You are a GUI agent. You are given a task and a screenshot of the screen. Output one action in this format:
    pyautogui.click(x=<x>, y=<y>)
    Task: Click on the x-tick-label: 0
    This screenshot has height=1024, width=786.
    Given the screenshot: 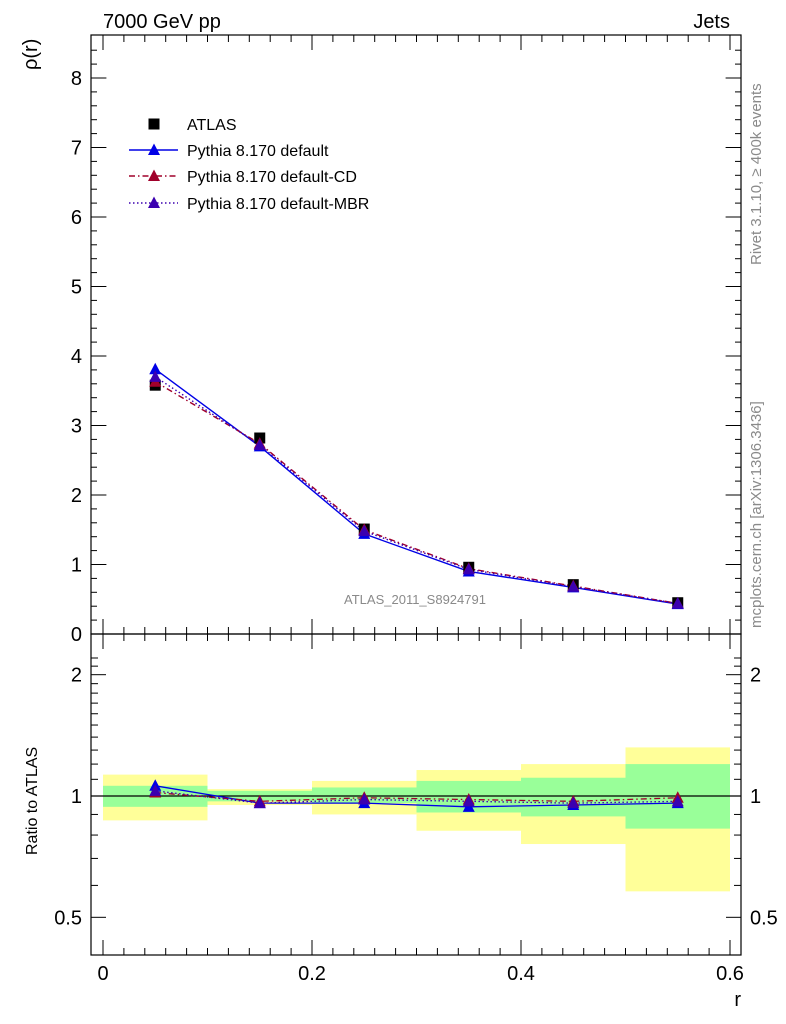 What is the action you would take?
    pyautogui.click(x=102, y=974)
    